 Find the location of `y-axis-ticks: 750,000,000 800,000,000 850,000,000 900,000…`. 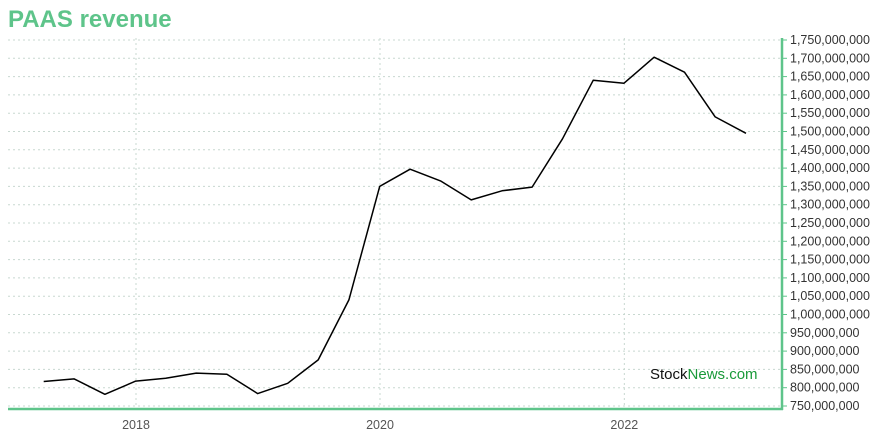

y-axis-ticks: 750,000,000 800,000,000 850,000,000 900,000… is located at coordinates (826, 223).